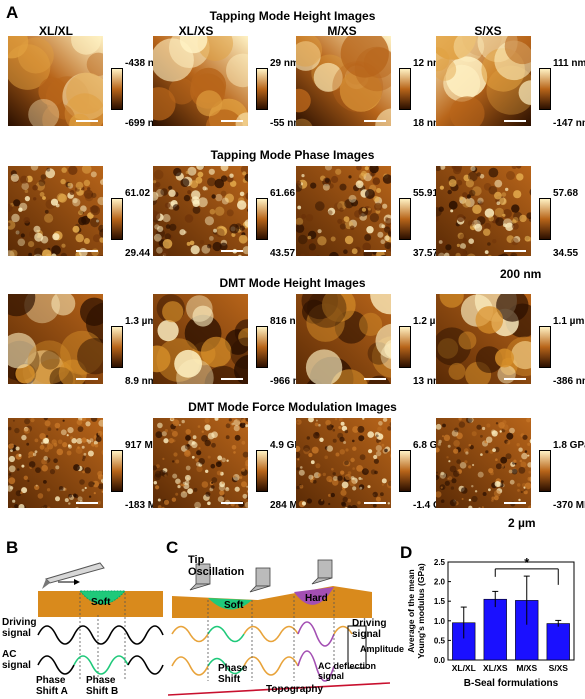 Image resolution: width=585 pixels, height=699 pixels. Describe the element at coordinates (483, 81) in the screenshot. I see `afm-image-r1-c4` at that location.